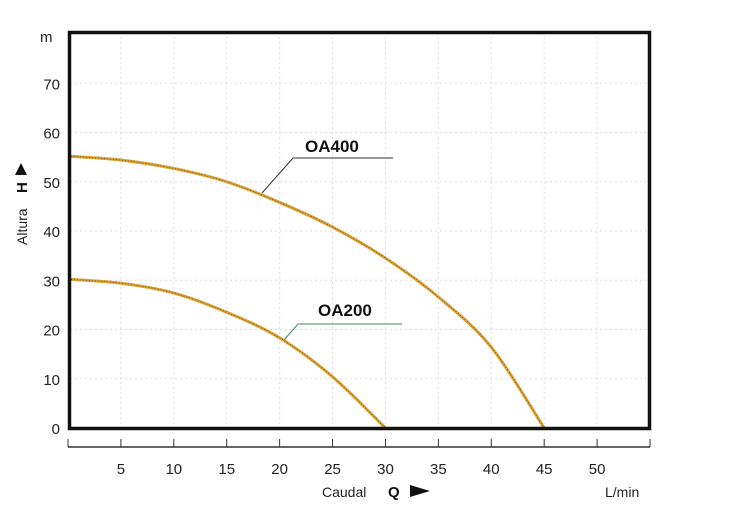  What do you see at coordinates (361, 469) in the screenshot?
I see `x-tick-labels: 5 10 15 20 25 30 35 40 45 50` at bounding box center [361, 469].